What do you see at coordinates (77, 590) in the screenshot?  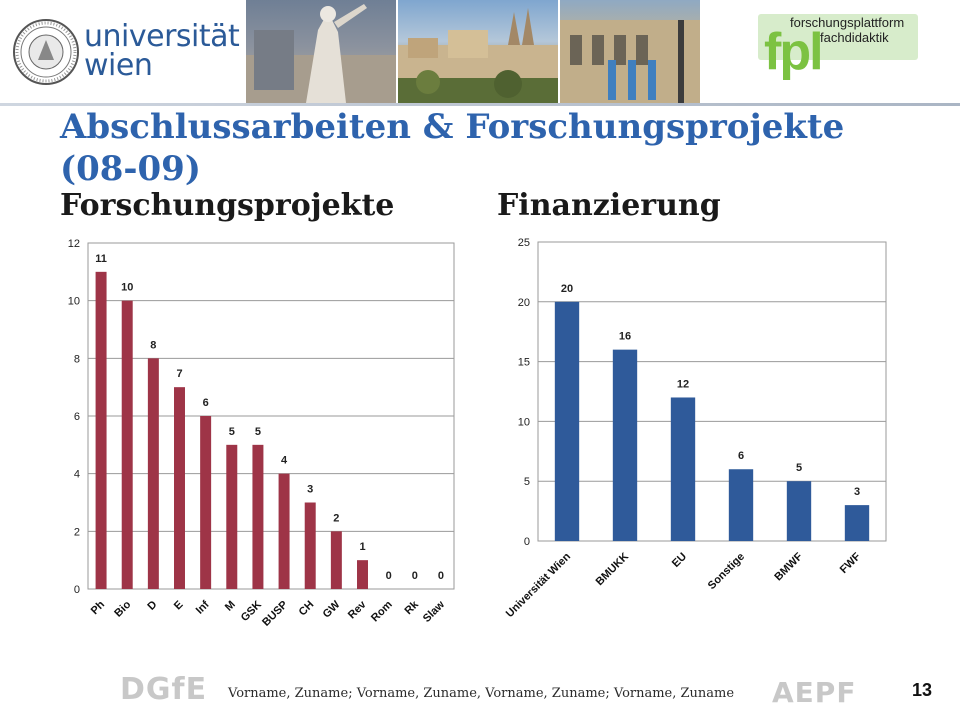 I see `projects-y-tick-label: 0` at bounding box center [77, 590].